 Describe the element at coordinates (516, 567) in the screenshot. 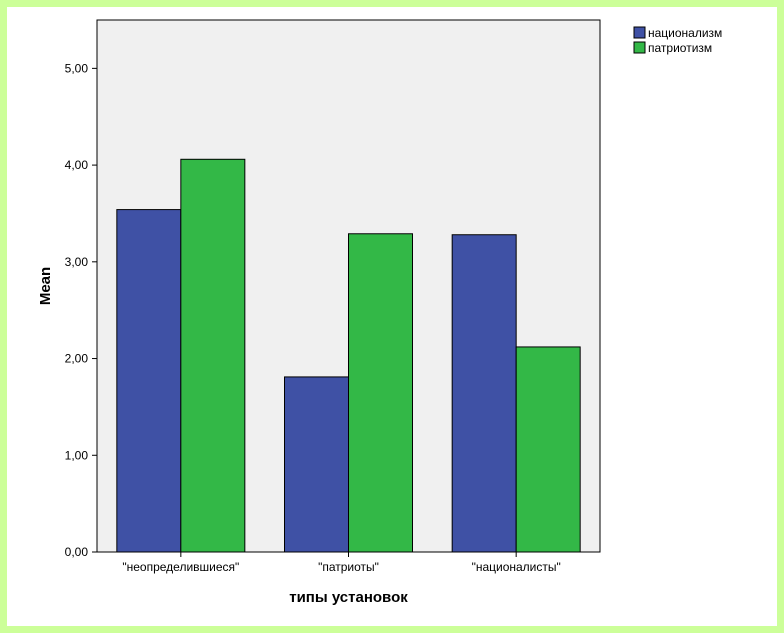

I see `x-tick-label: "националисты"` at that location.